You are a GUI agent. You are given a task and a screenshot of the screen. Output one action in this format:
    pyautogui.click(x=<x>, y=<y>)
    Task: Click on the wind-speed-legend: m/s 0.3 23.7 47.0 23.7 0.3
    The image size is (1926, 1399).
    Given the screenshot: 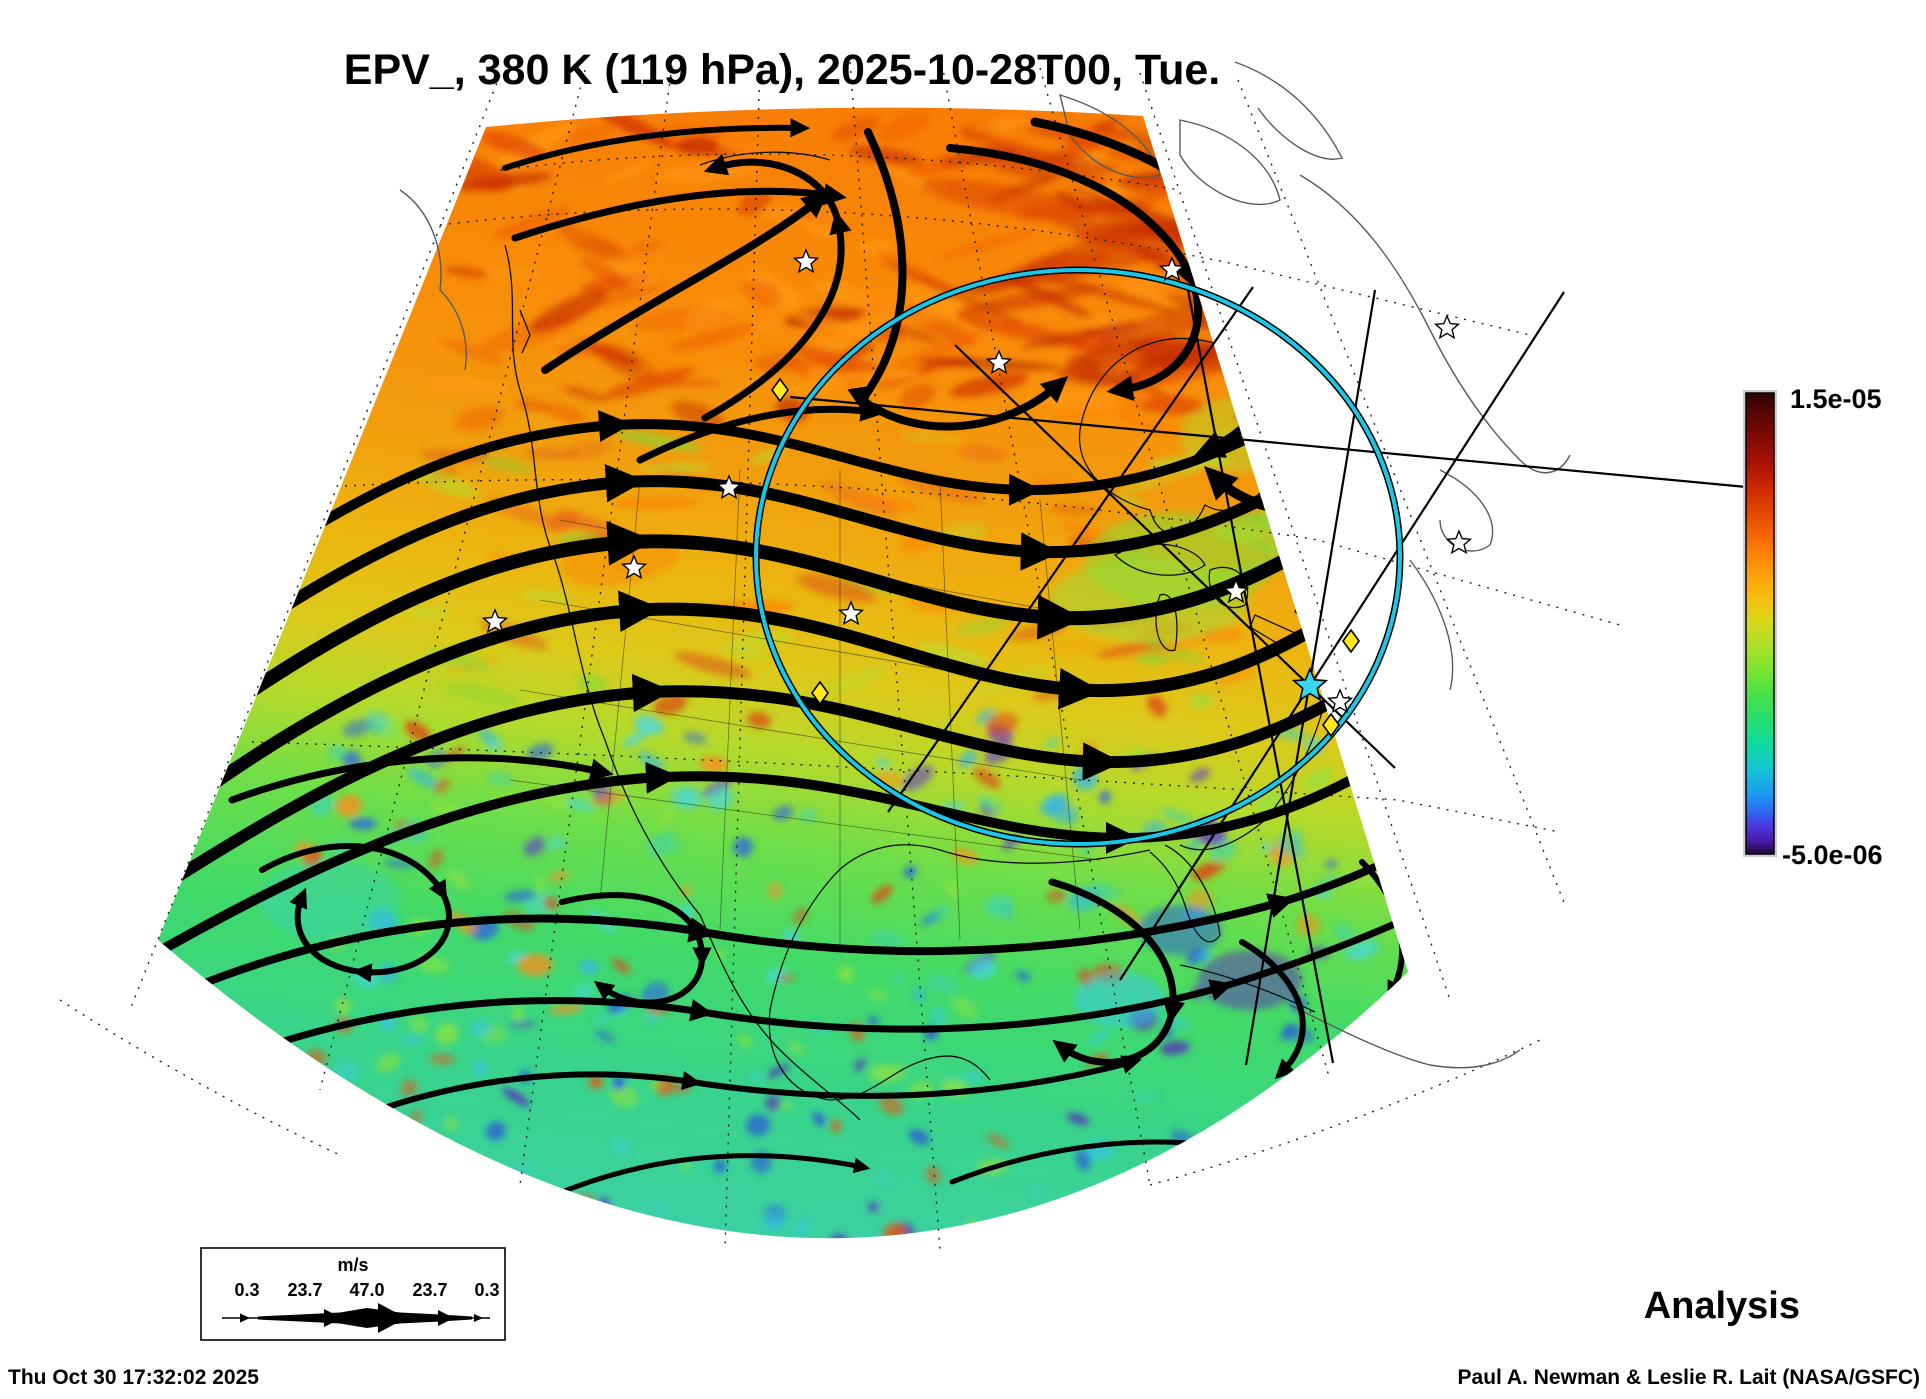 What is the action you would take?
    pyautogui.click(x=353, y=1294)
    